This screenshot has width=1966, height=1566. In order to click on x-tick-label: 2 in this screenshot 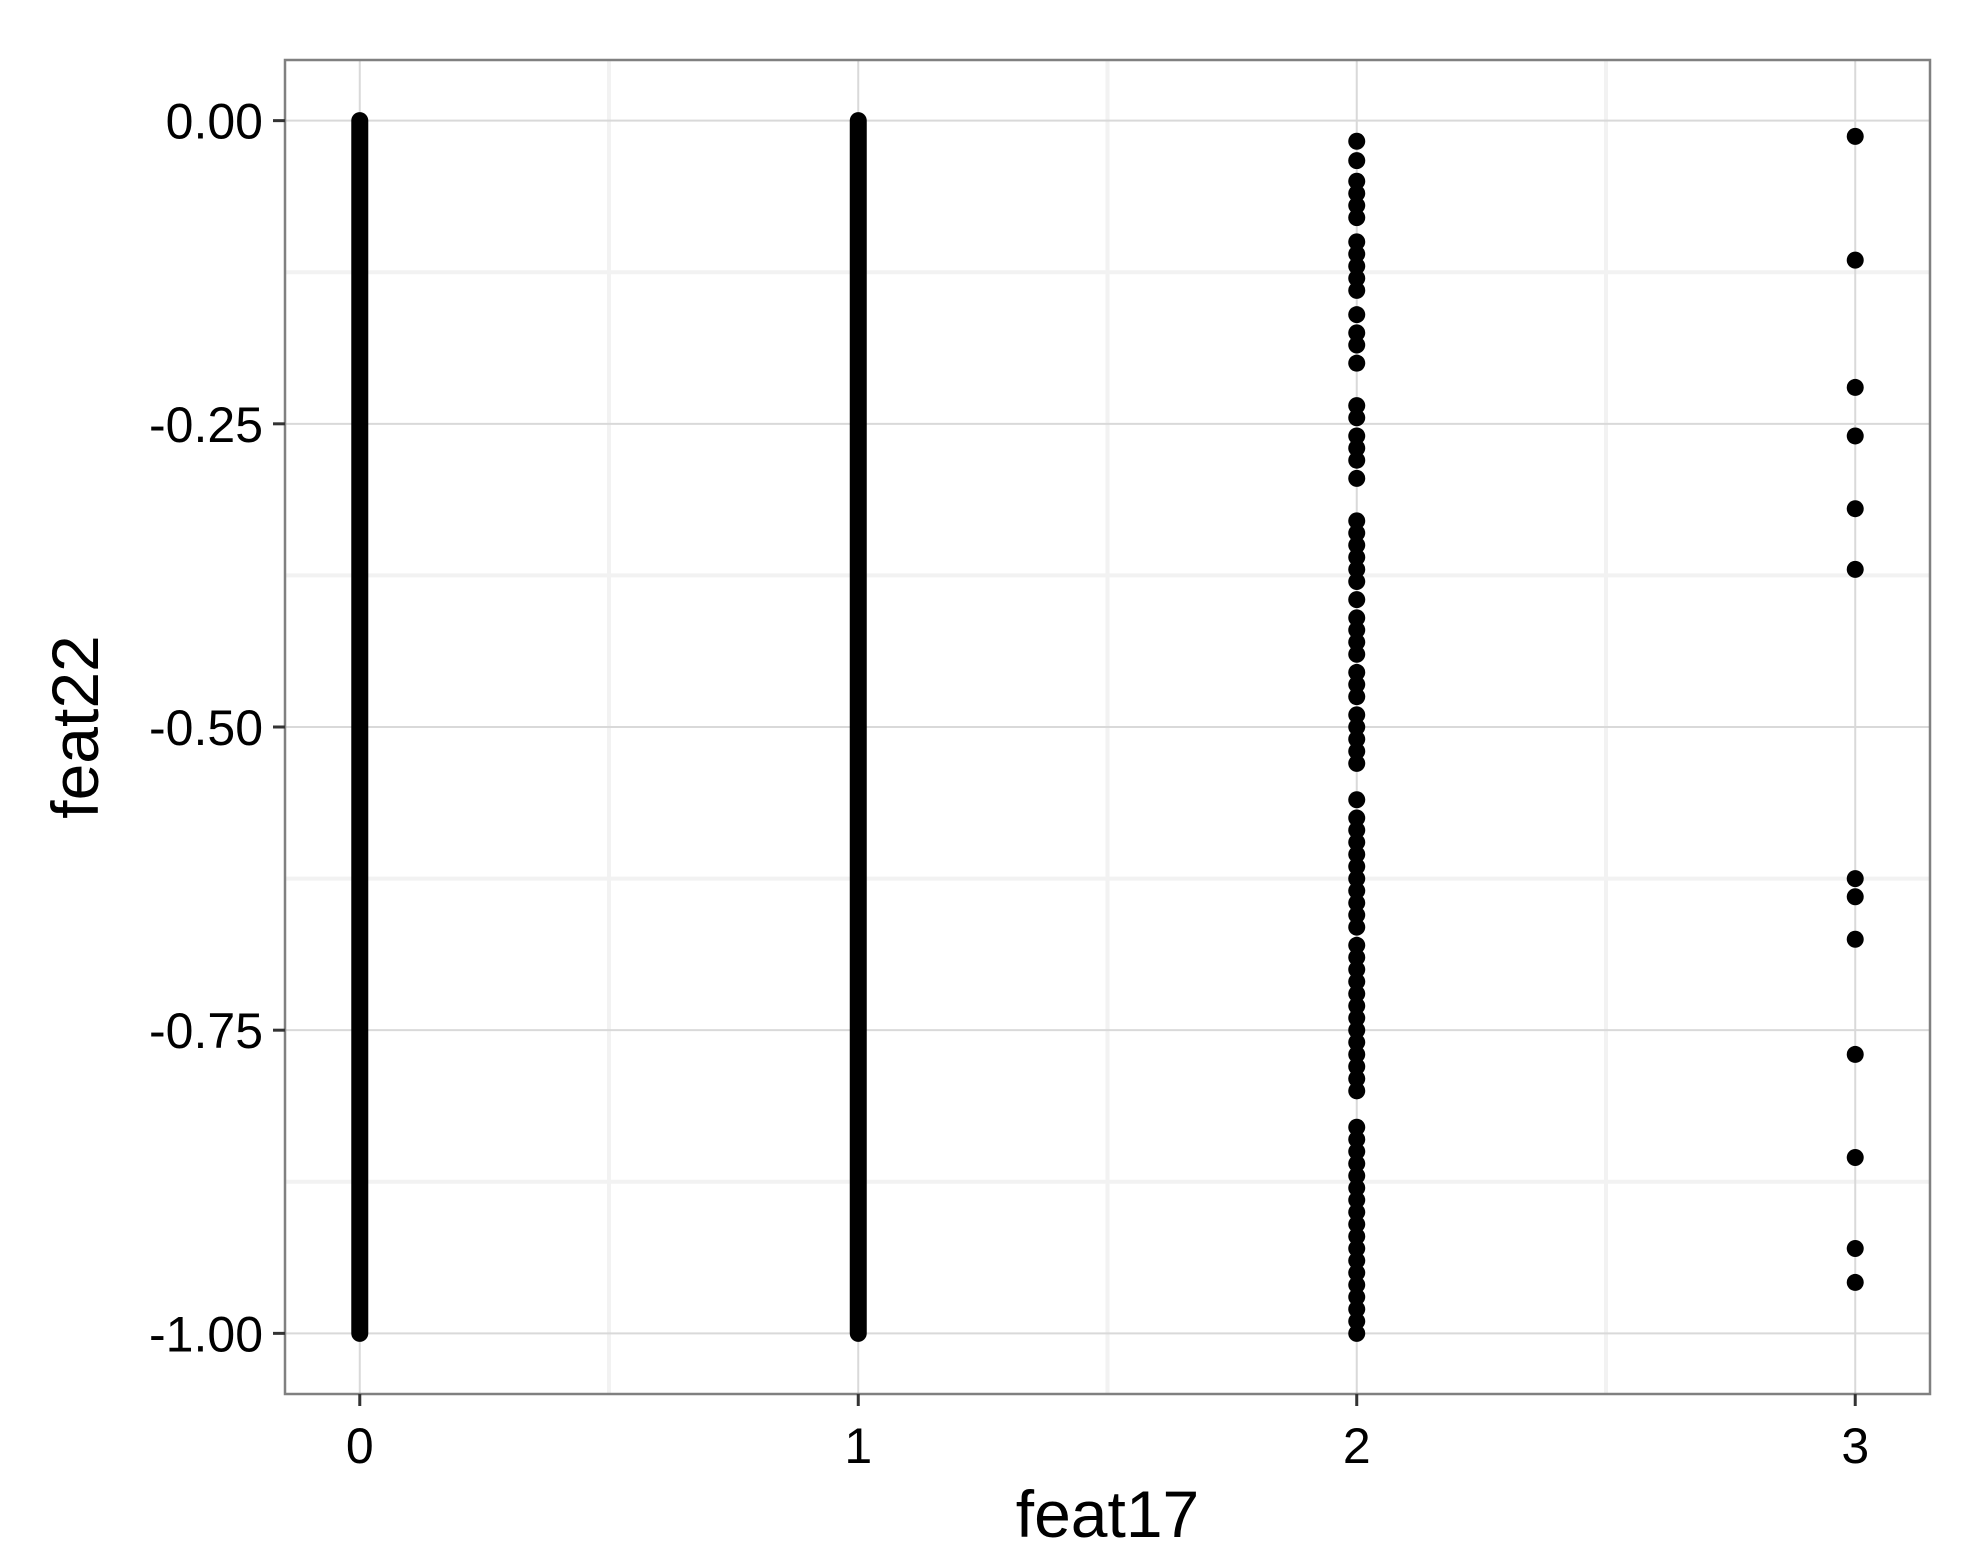, I will do `click(1357, 1446)`.